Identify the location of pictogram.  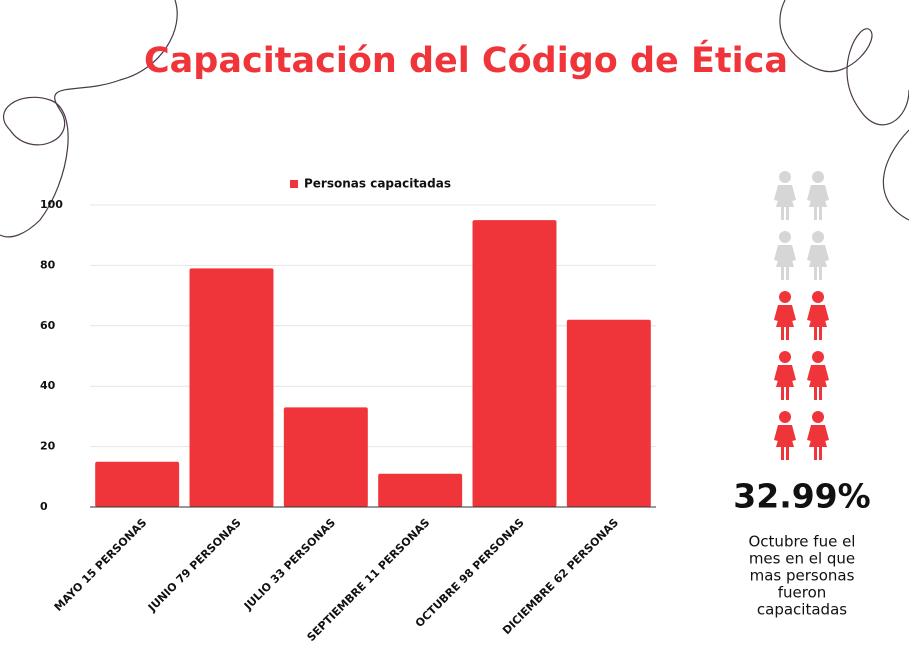
(801, 315).